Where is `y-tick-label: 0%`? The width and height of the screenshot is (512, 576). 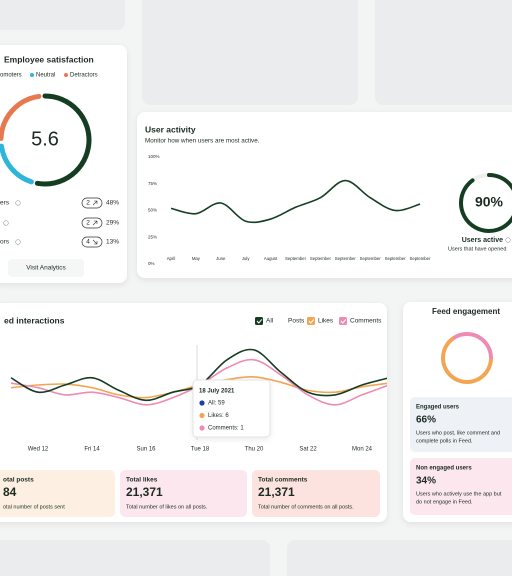
y-tick-label: 0% is located at coordinates (151, 263).